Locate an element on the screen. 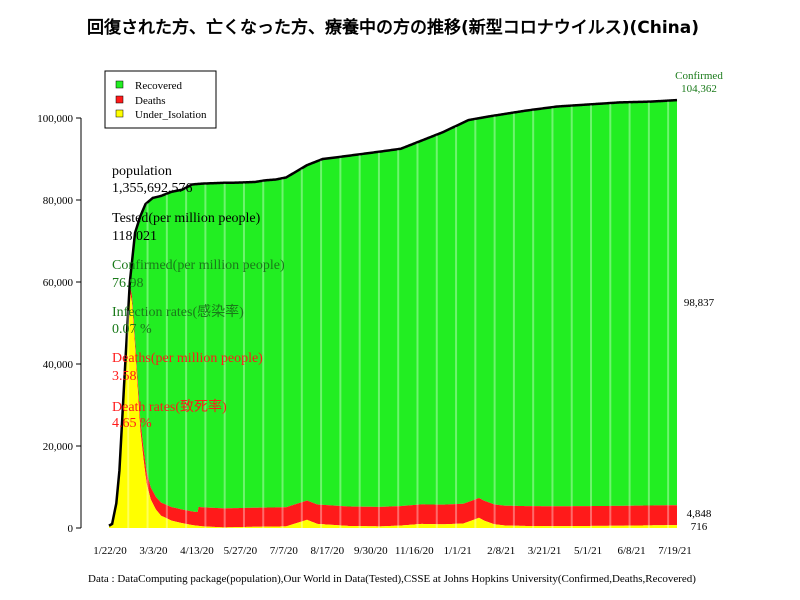 This screenshot has height=600, width=800. population-label: population is located at coordinates (142, 171).